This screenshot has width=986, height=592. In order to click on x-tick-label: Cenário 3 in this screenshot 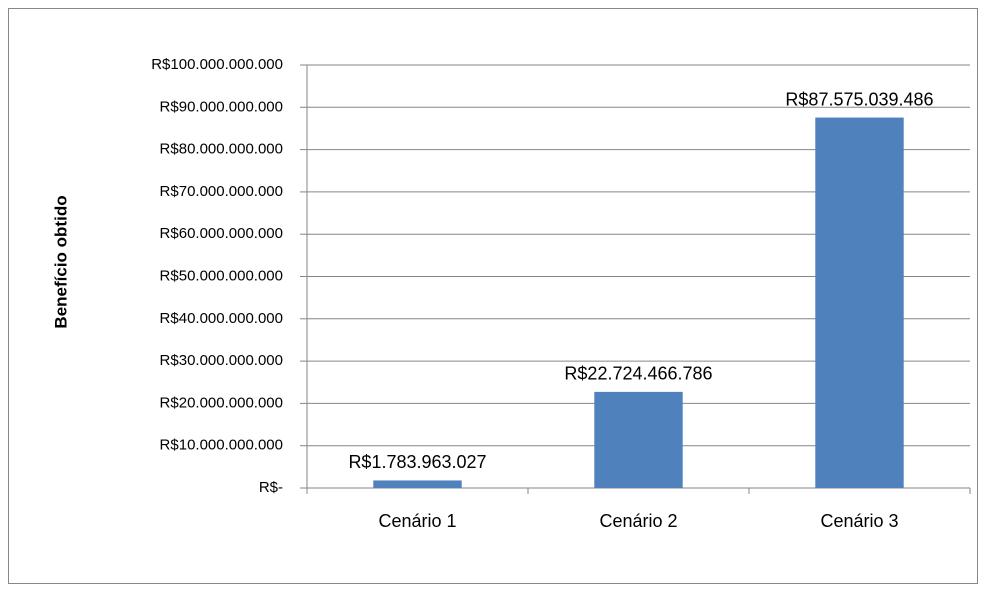, I will do `click(859, 521)`.